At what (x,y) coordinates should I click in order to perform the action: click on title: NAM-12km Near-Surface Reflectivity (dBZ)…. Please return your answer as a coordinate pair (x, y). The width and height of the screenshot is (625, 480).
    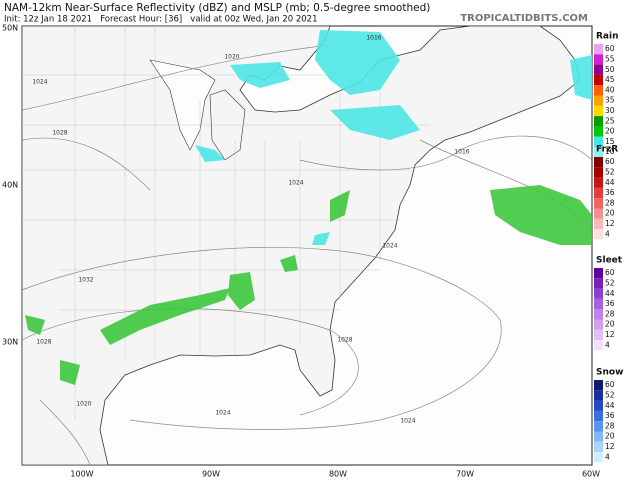
    Looking at the image, I should click on (217, 8).